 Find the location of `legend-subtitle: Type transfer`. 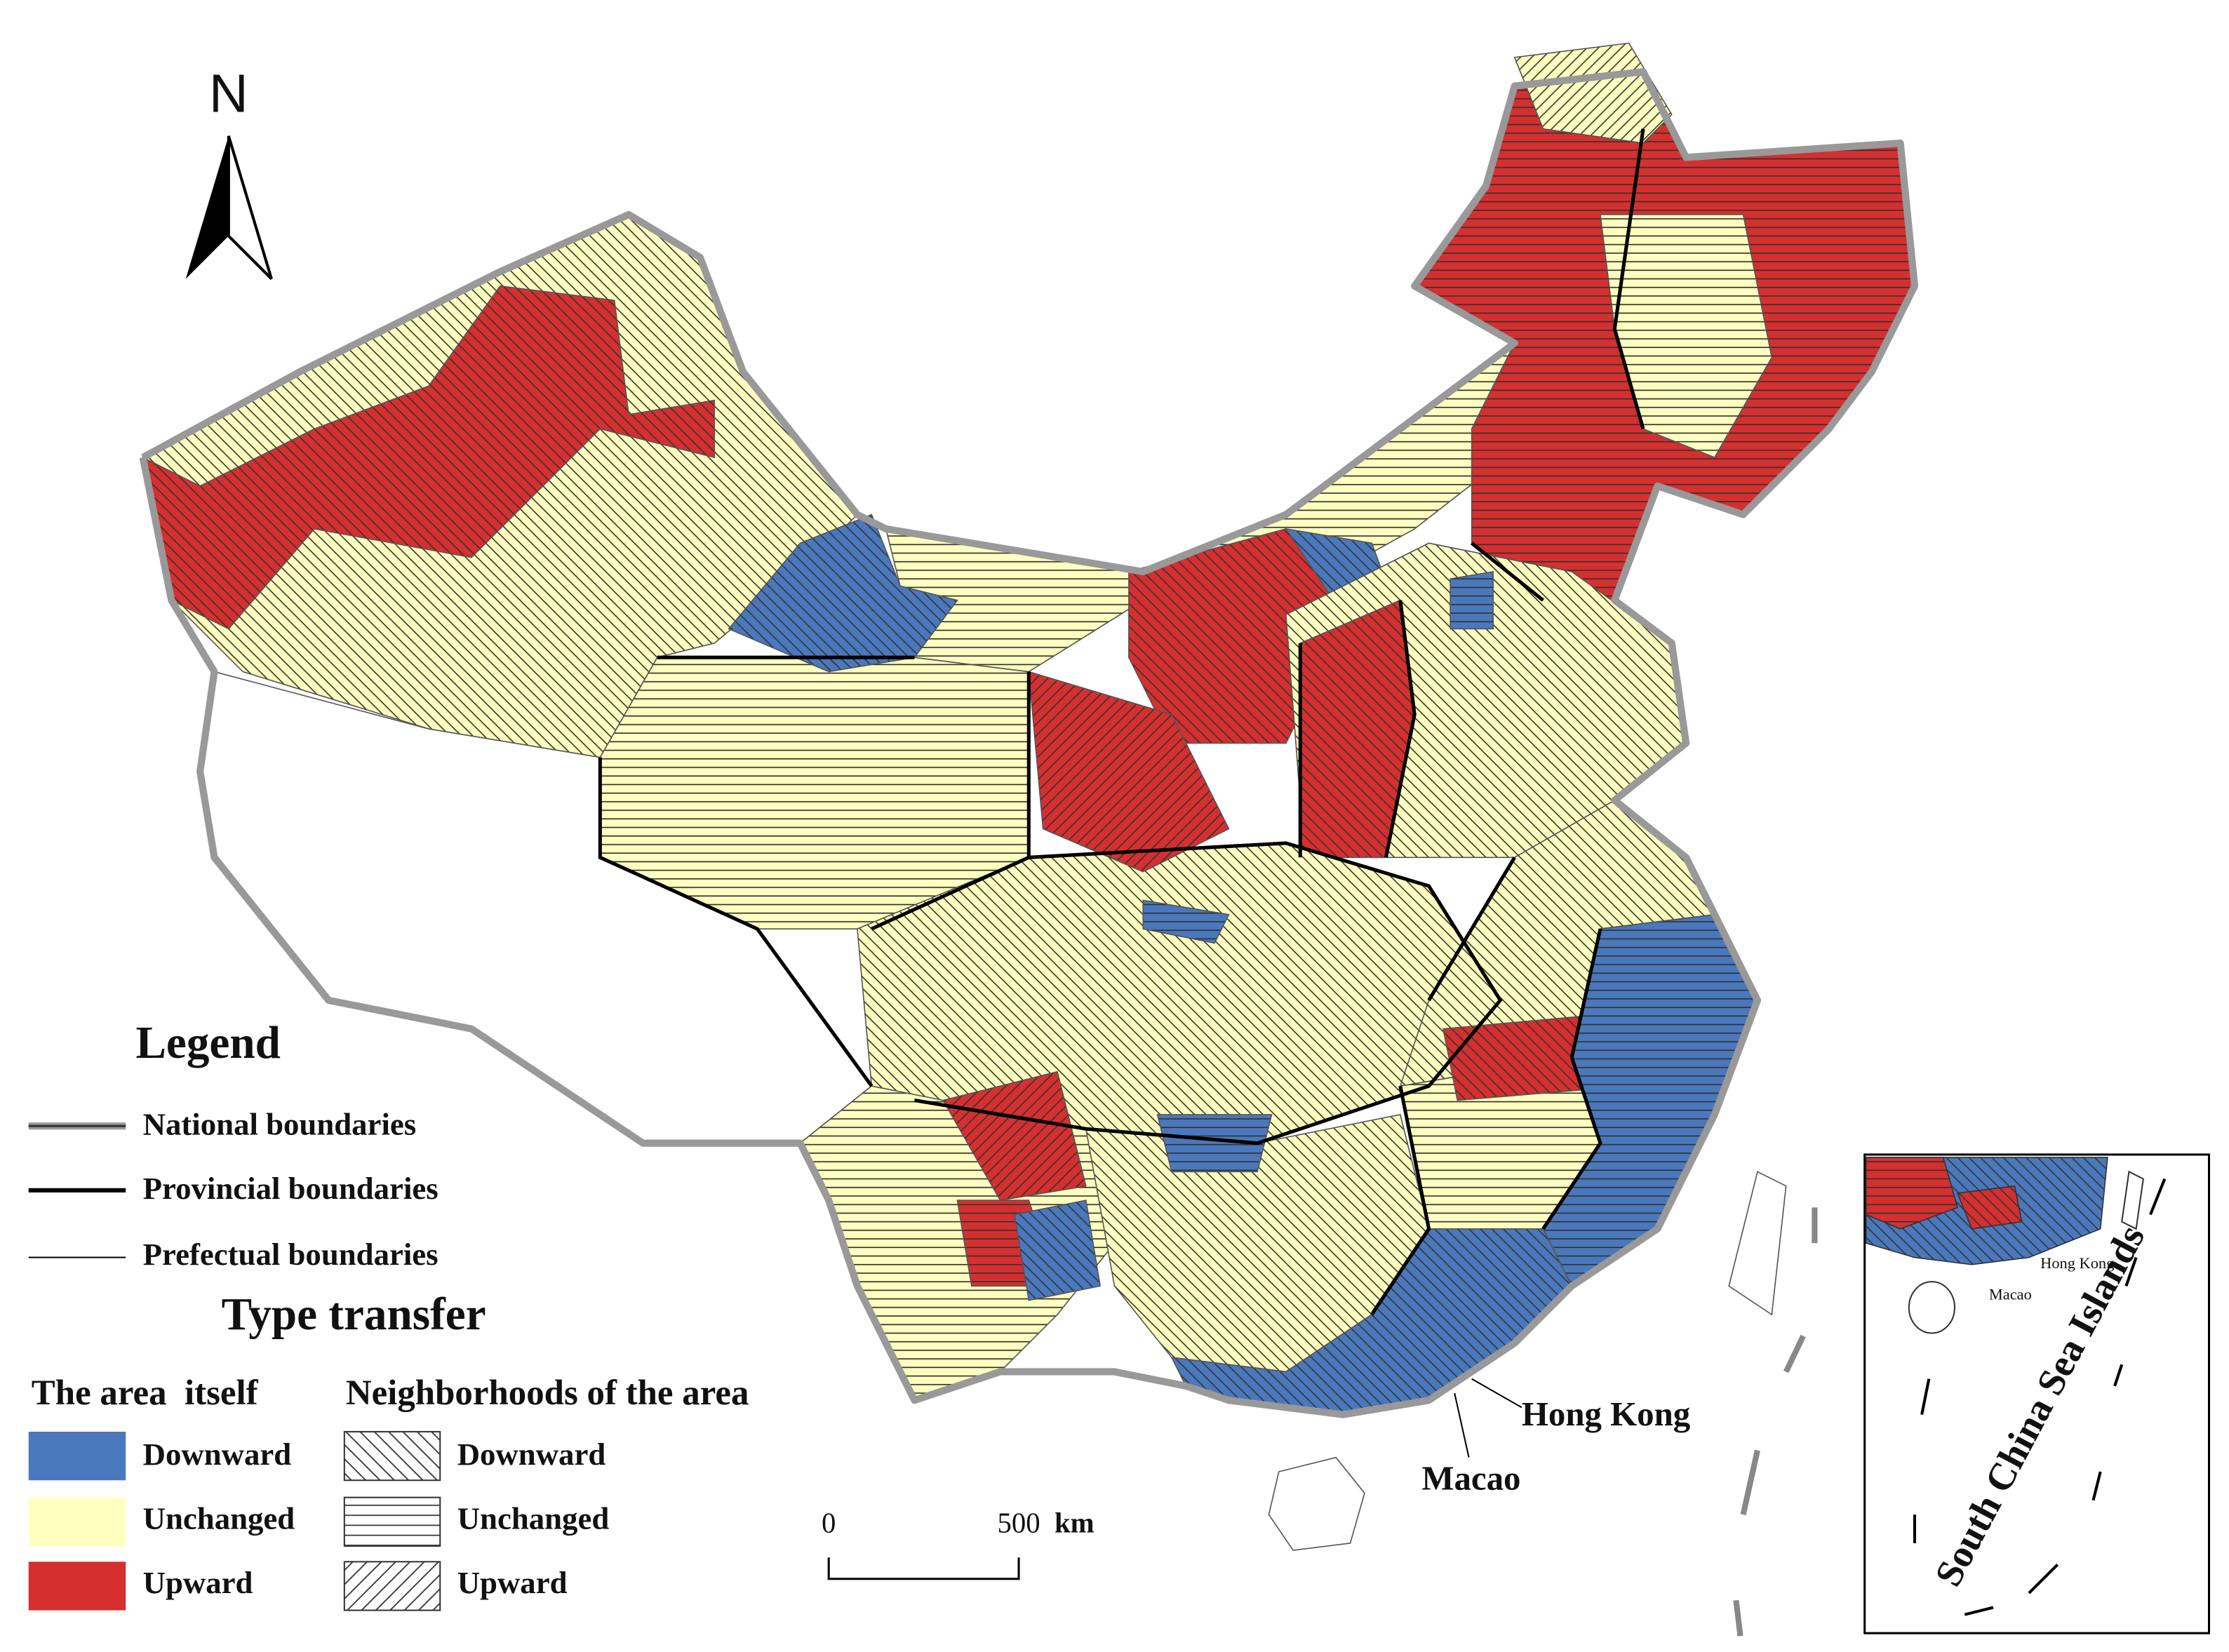

legend-subtitle: Type transfer is located at coordinates (354, 1314).